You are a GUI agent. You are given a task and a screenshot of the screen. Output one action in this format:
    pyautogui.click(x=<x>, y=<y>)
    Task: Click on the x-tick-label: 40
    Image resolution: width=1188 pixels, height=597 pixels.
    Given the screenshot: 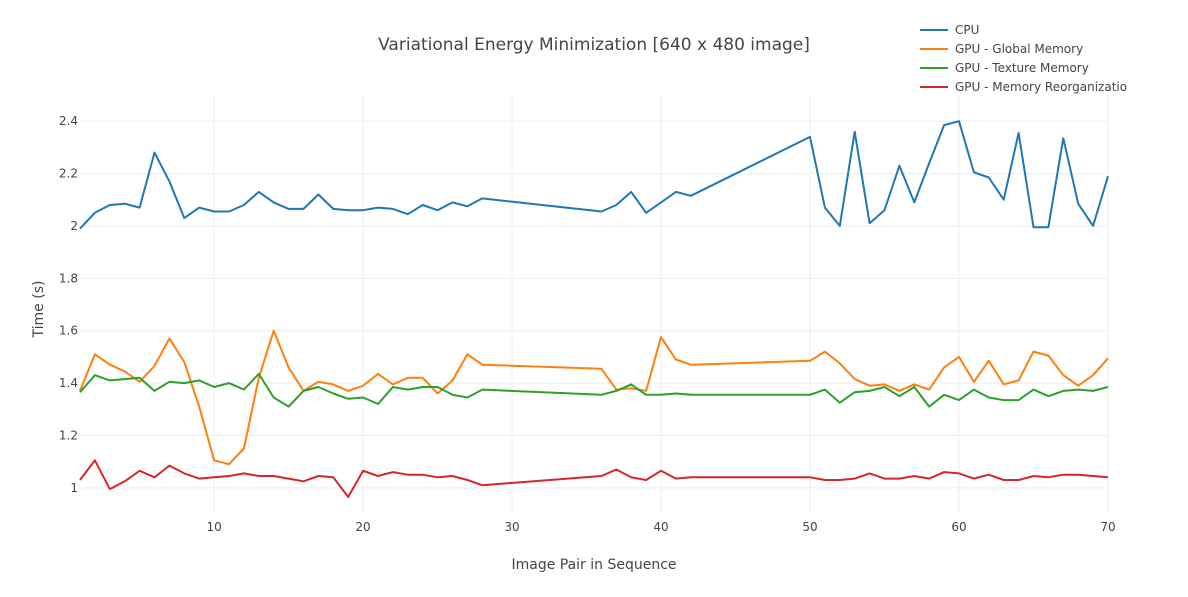 What is the action you would take?
    pyautogui.click(x=660, y=527)
    